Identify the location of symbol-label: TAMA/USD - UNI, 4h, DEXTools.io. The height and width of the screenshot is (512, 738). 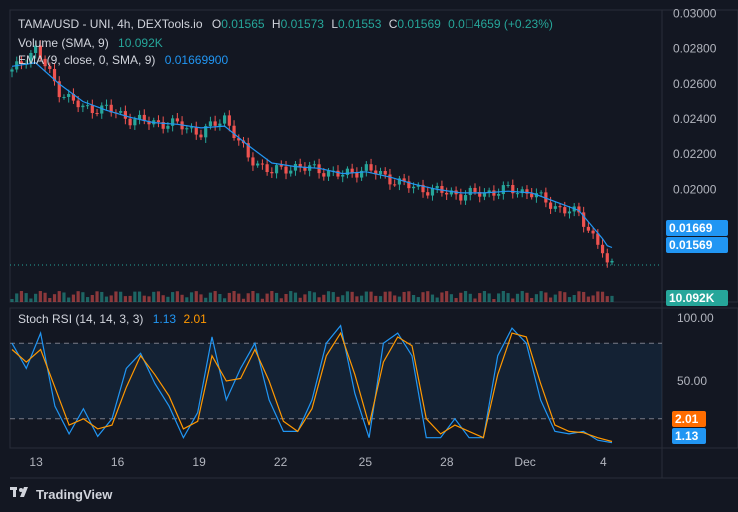
(110, 24).